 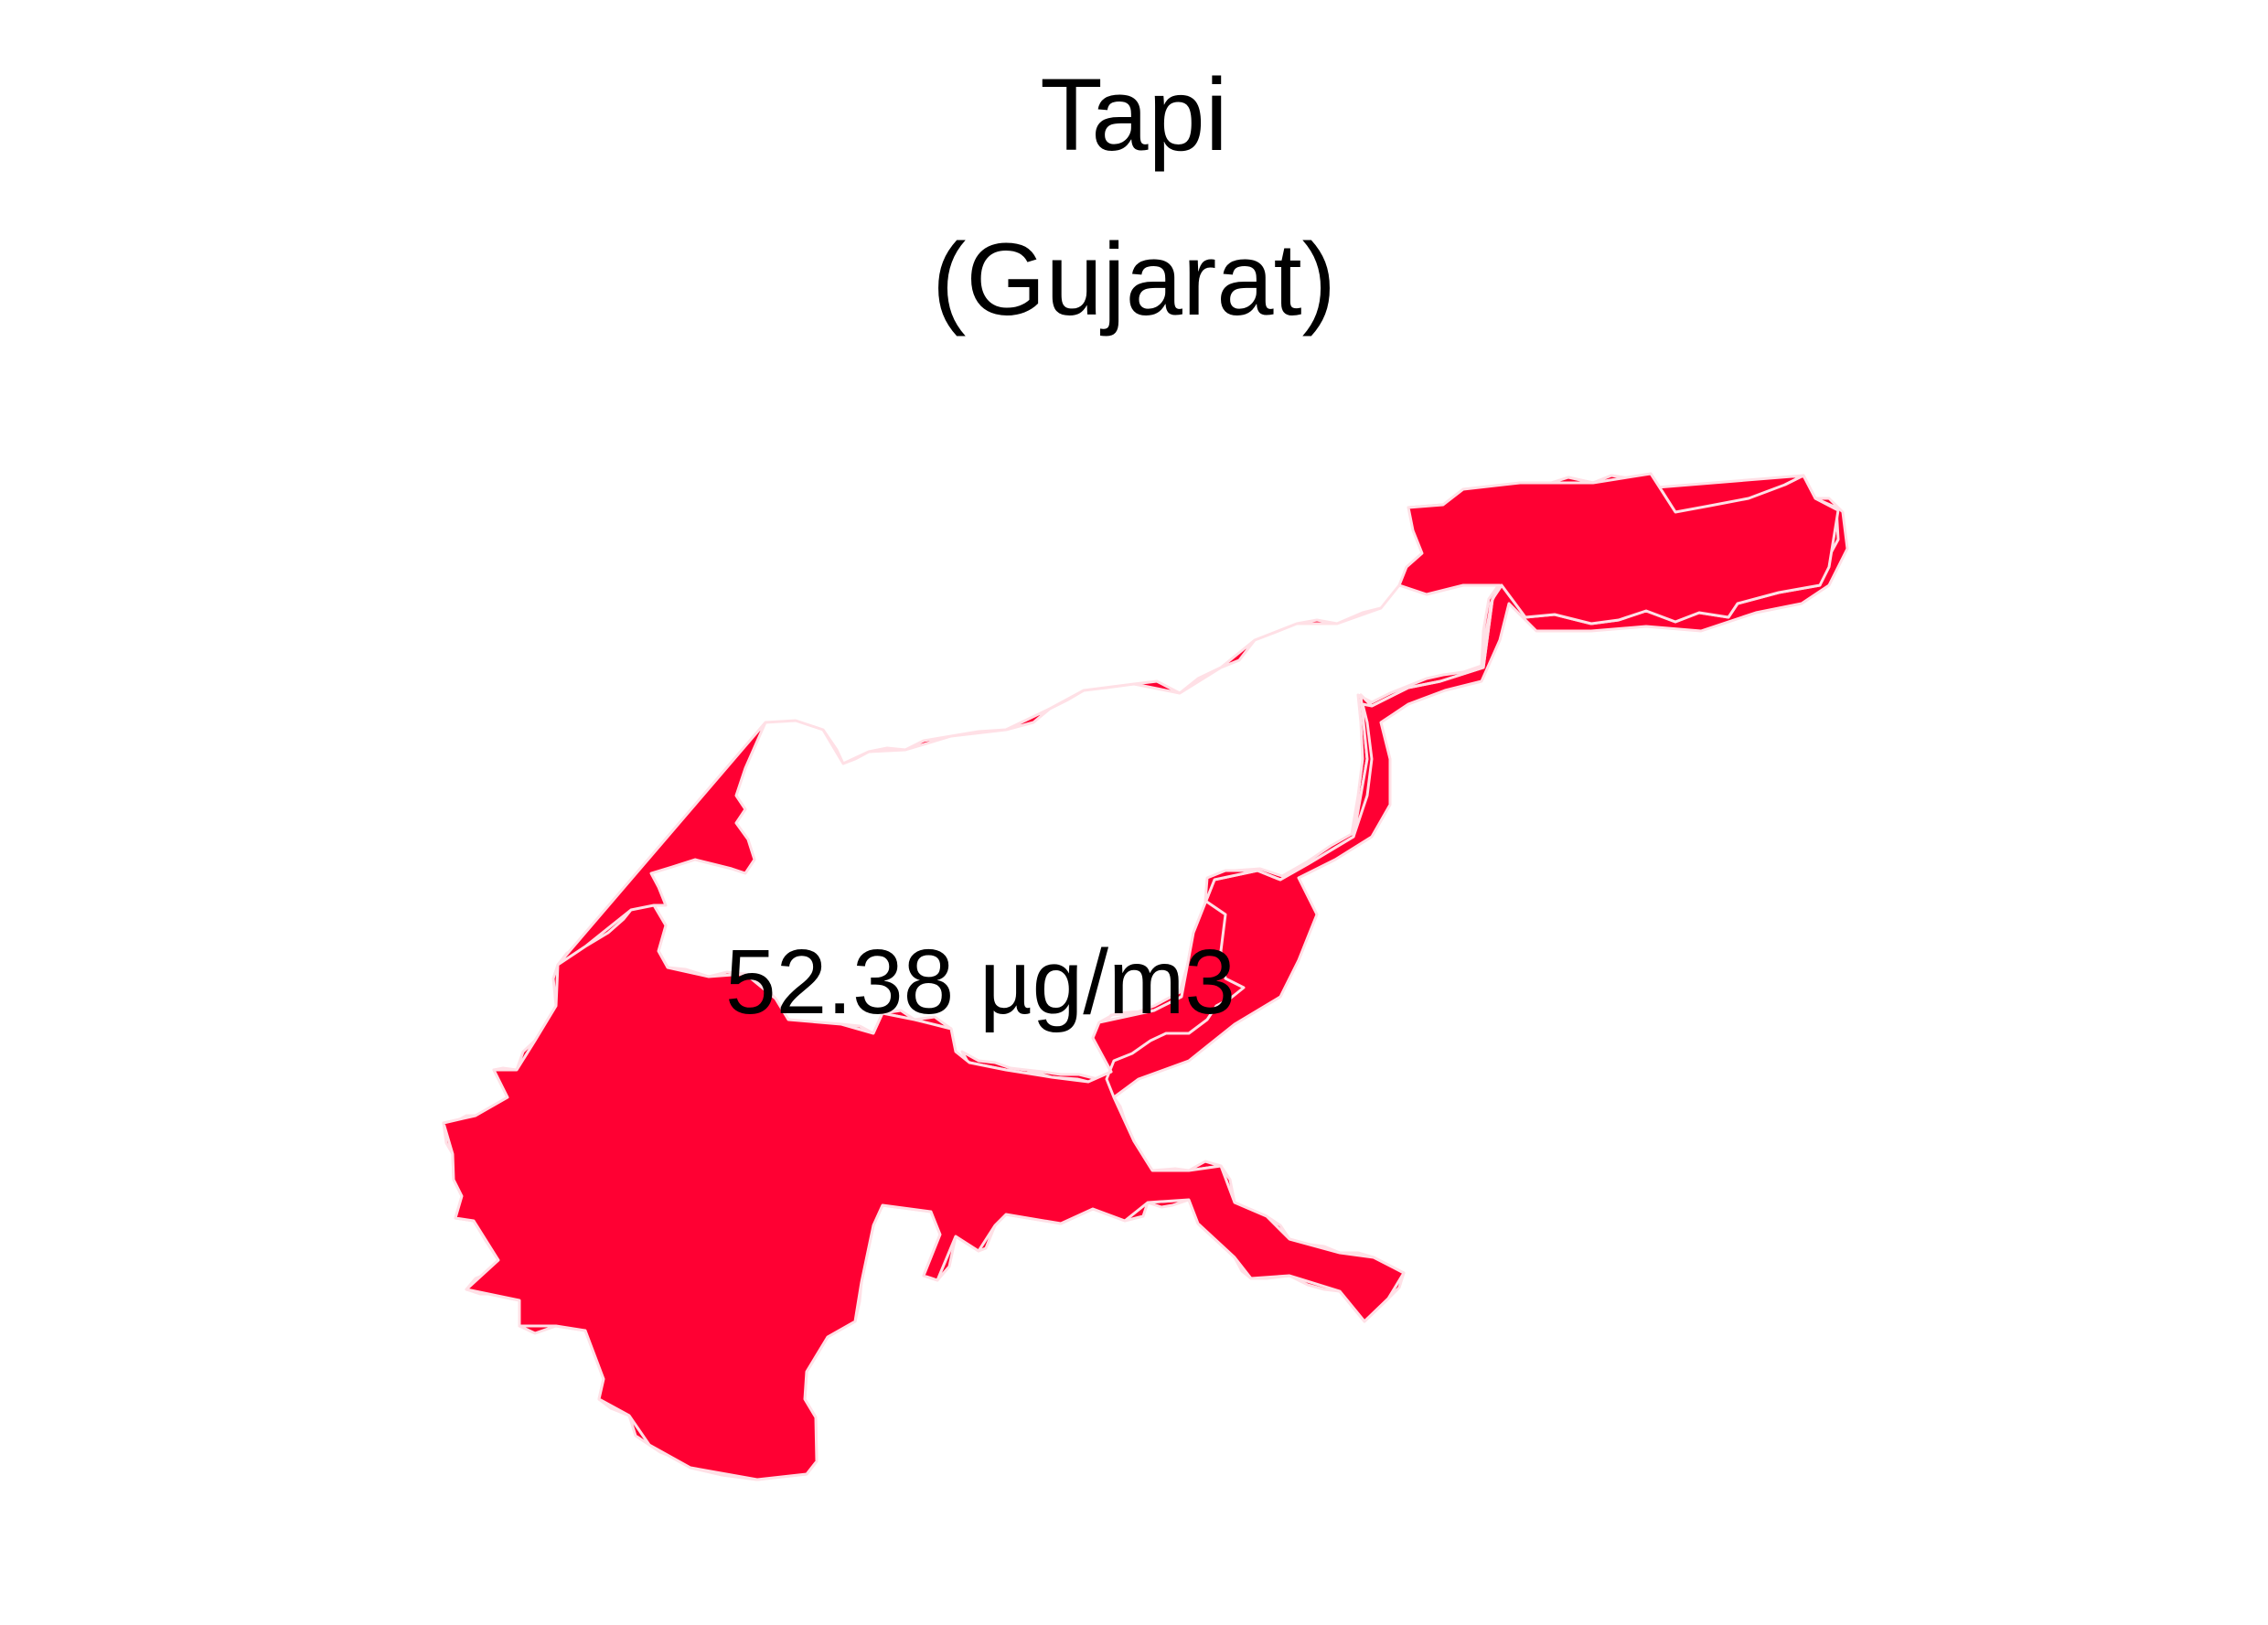 I want to click on map-title-state: (Gujarat), so click(x=1134, y=279).